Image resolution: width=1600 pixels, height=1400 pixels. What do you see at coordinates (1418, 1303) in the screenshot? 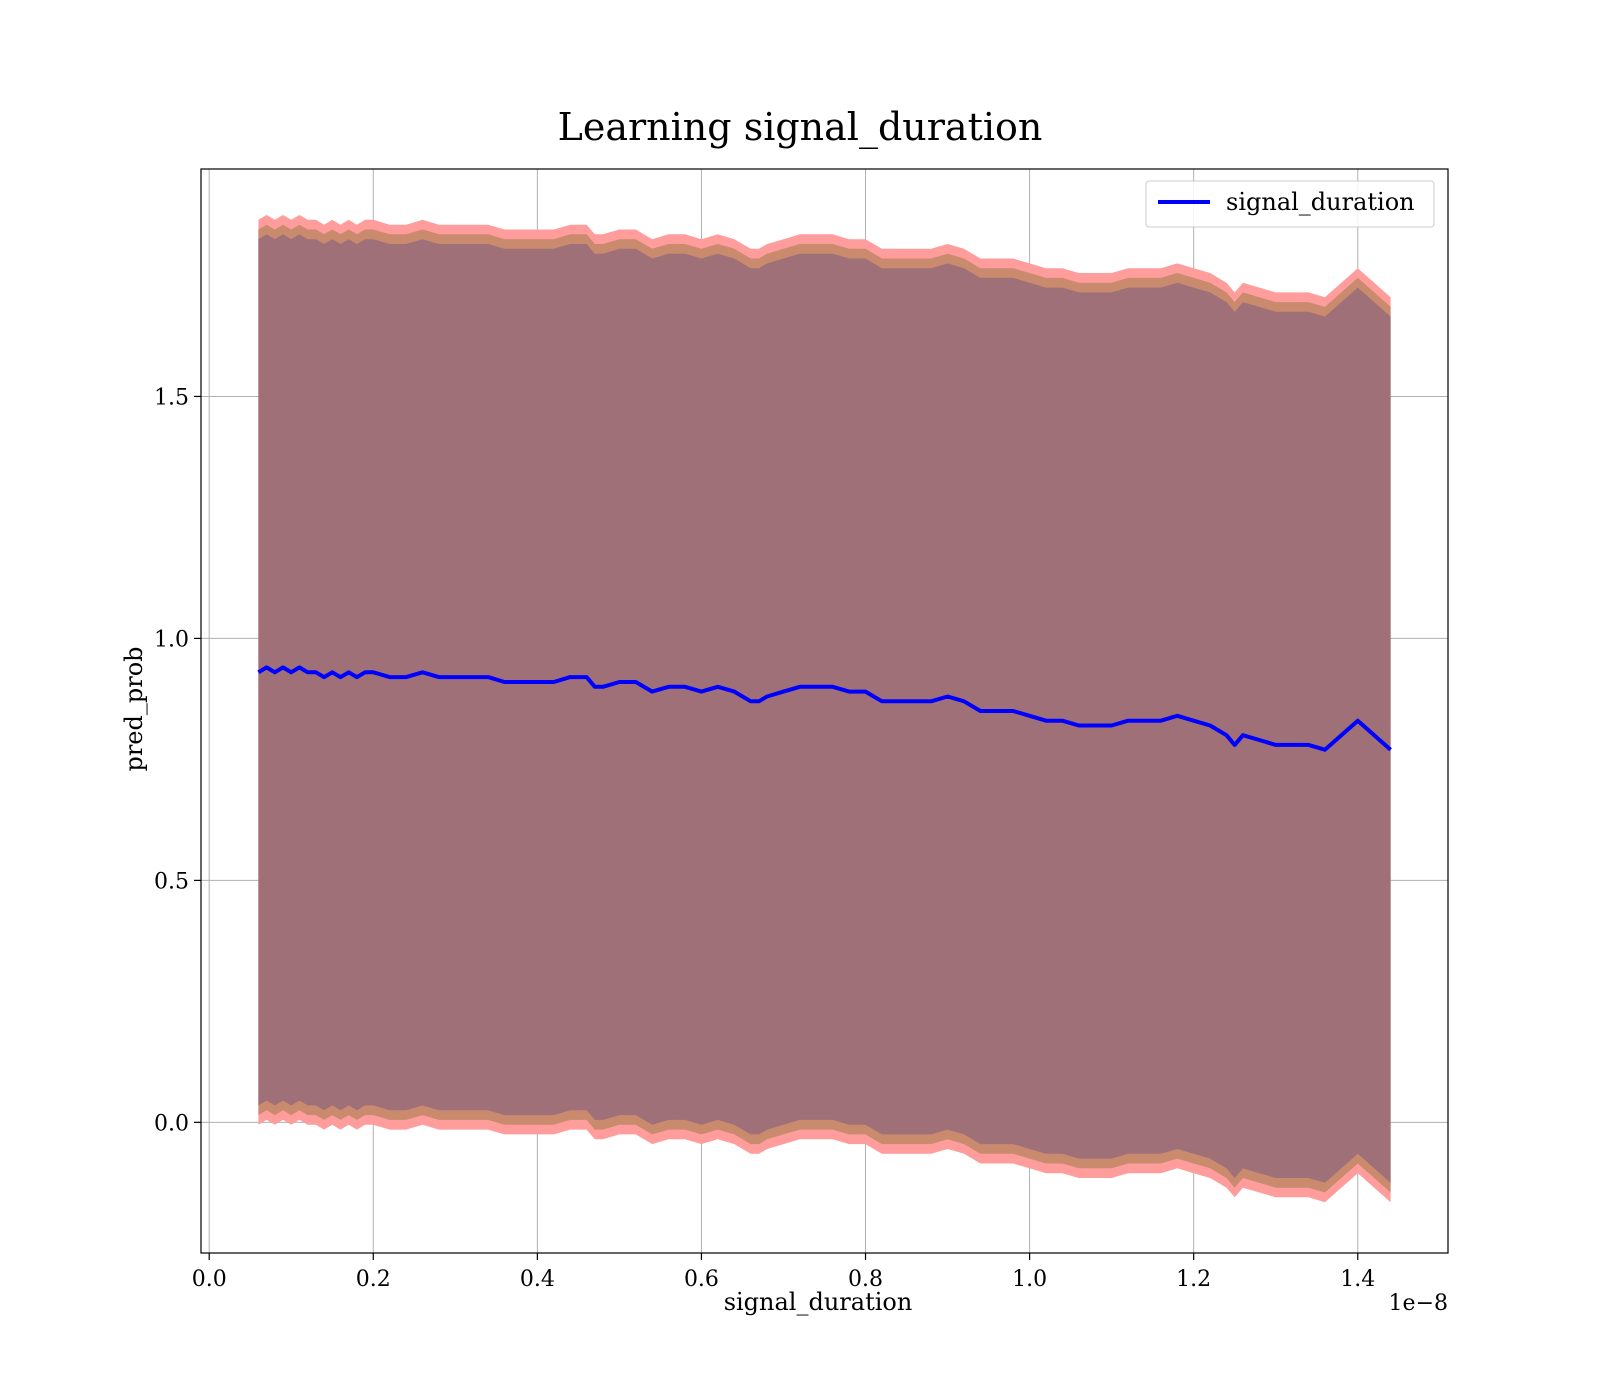
I see `x-offset-label: 1e−8` at bounding box center [1418, 1303].